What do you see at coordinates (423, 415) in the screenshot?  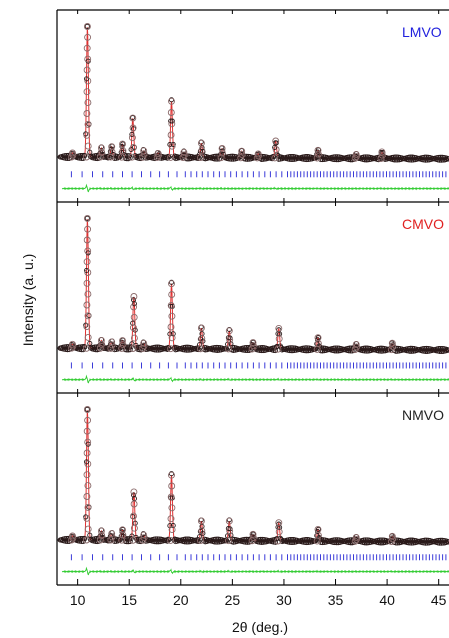 I see `panel-label: NMVO` at bounding box center [423, 415].